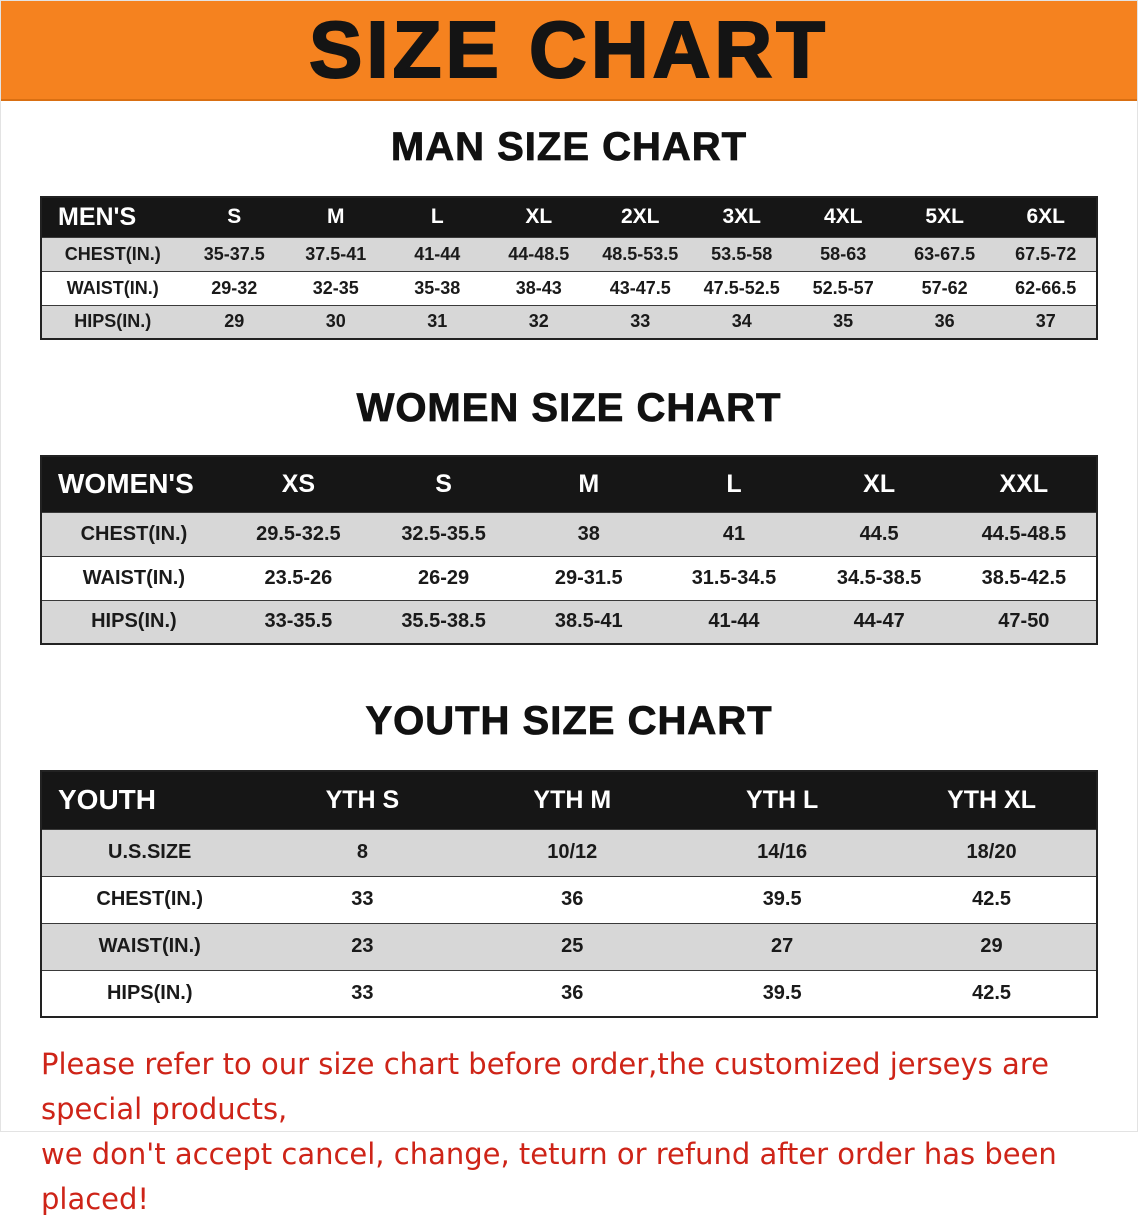 The width and height of the screenshot is (1138, 1222). I want to click on size-value-cell: 35.5-38.5, so click(443, 621).